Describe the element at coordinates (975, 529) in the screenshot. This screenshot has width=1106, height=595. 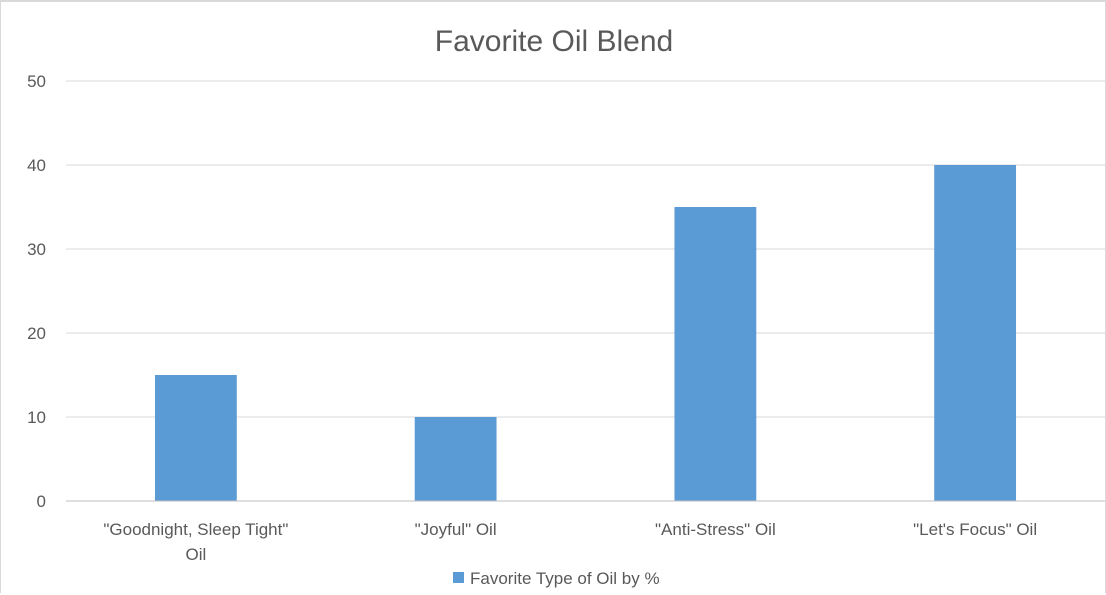
I see `x-category-label: "Let's Focus" Oil` at that location.